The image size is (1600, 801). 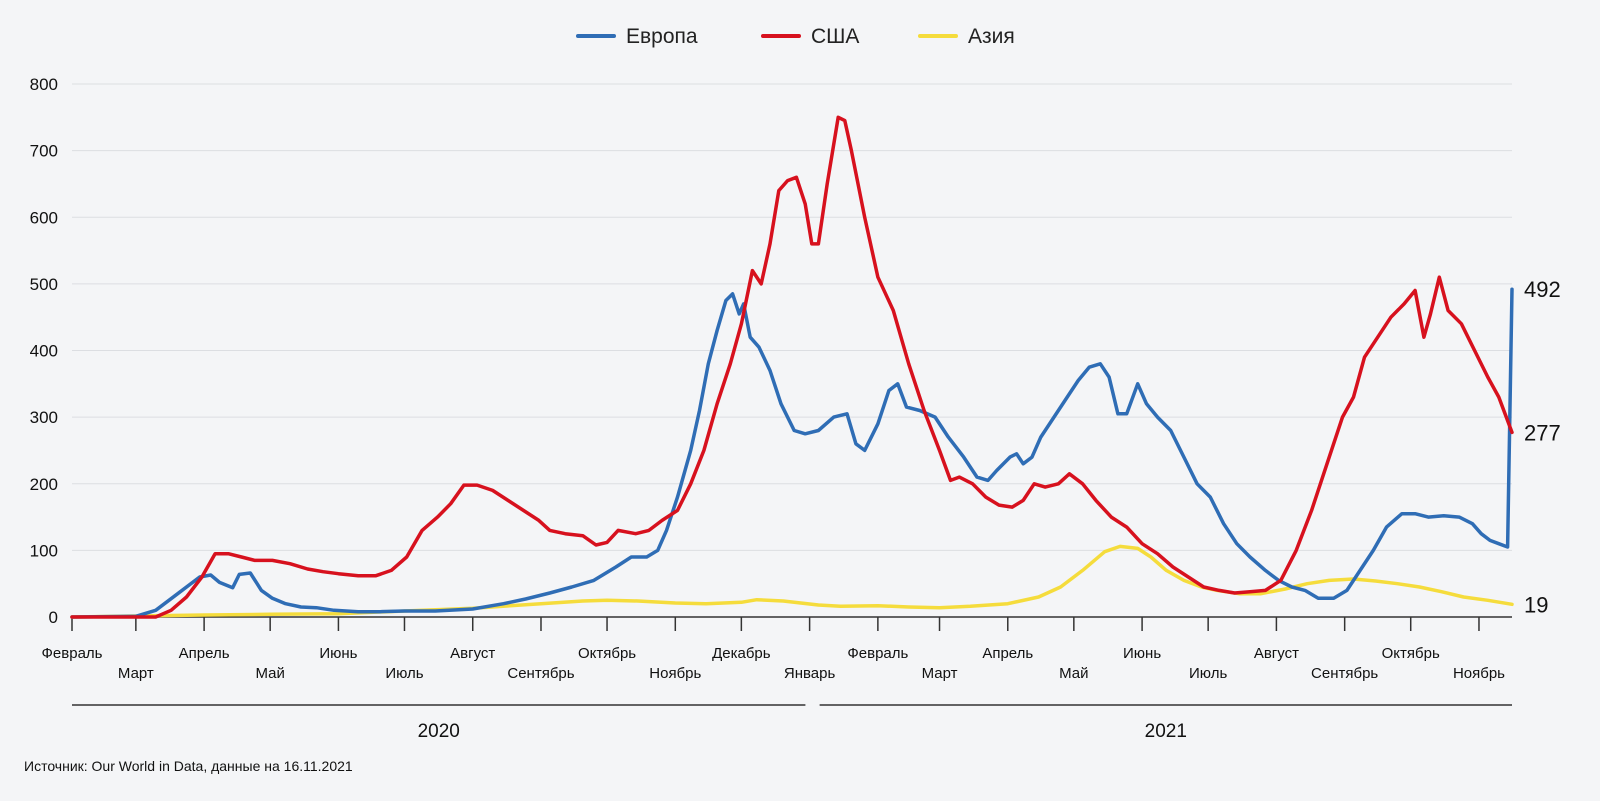 What do you see at coordinates (1542, 447) in the screenshot?
I see `end-labels: 492 277 19` at bounding box center [1542, 447].